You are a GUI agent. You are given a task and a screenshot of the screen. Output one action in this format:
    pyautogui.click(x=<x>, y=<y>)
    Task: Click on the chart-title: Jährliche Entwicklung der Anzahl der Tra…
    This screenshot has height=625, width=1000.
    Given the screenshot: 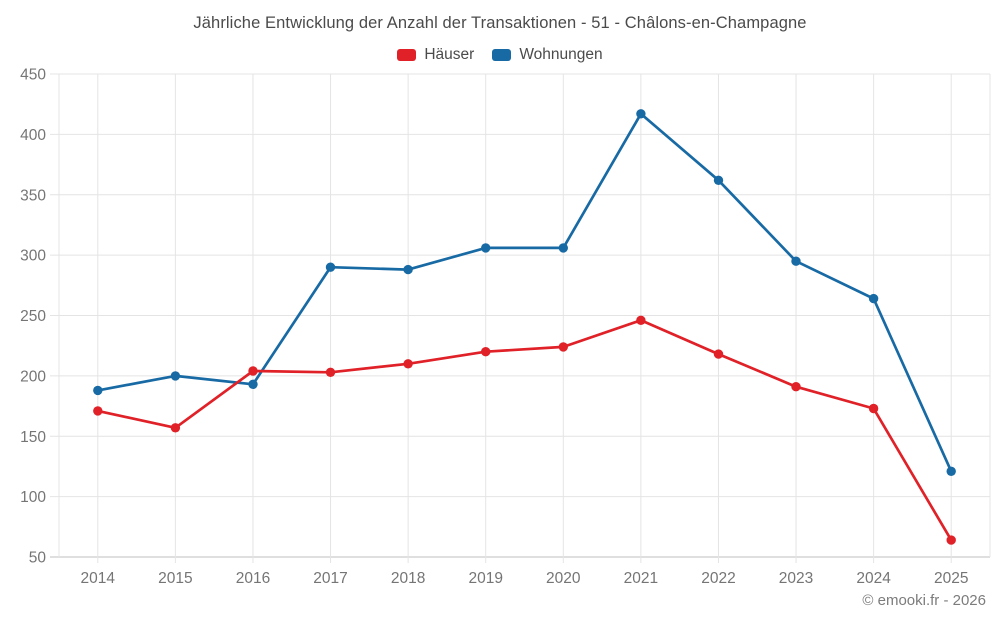 What is the action you would take?
    pyautogui.click(x=500, y=23)
    